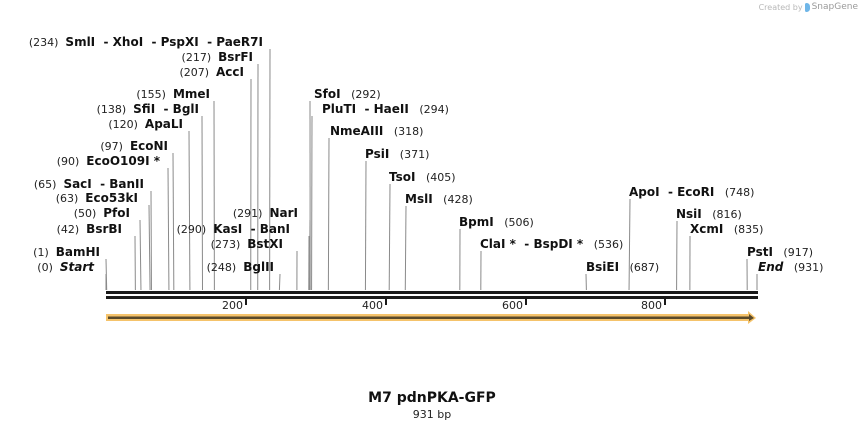  What do you see at coordinates (148, 109) in the screenshot?
I see `cut-site-label: (138) SfiI - BglI` at bounding box center [148, 109].